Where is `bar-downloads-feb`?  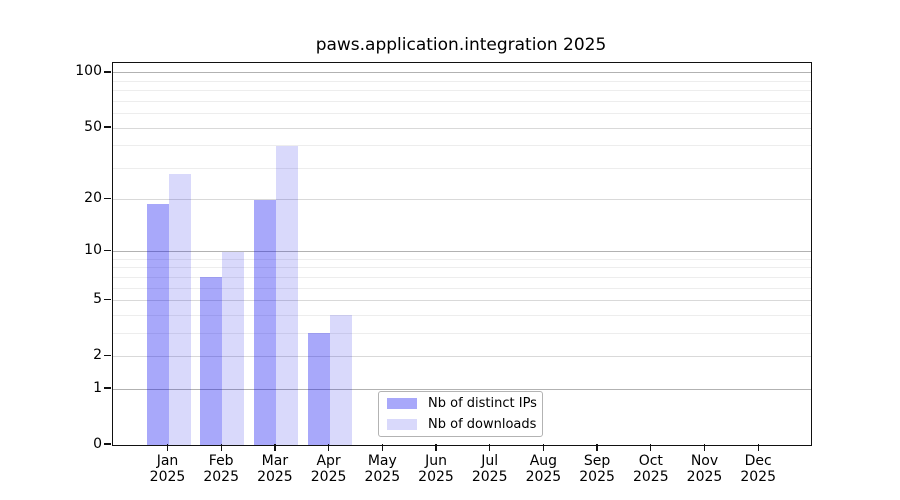
bar-downloads-feb is located at coordinates (233, 348).